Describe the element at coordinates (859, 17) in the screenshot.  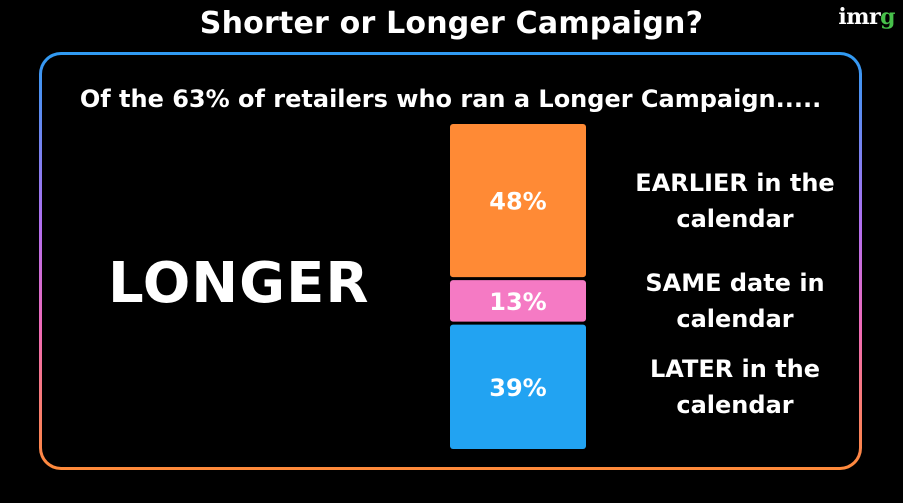
I see `logo-text-main: imr` at that location.